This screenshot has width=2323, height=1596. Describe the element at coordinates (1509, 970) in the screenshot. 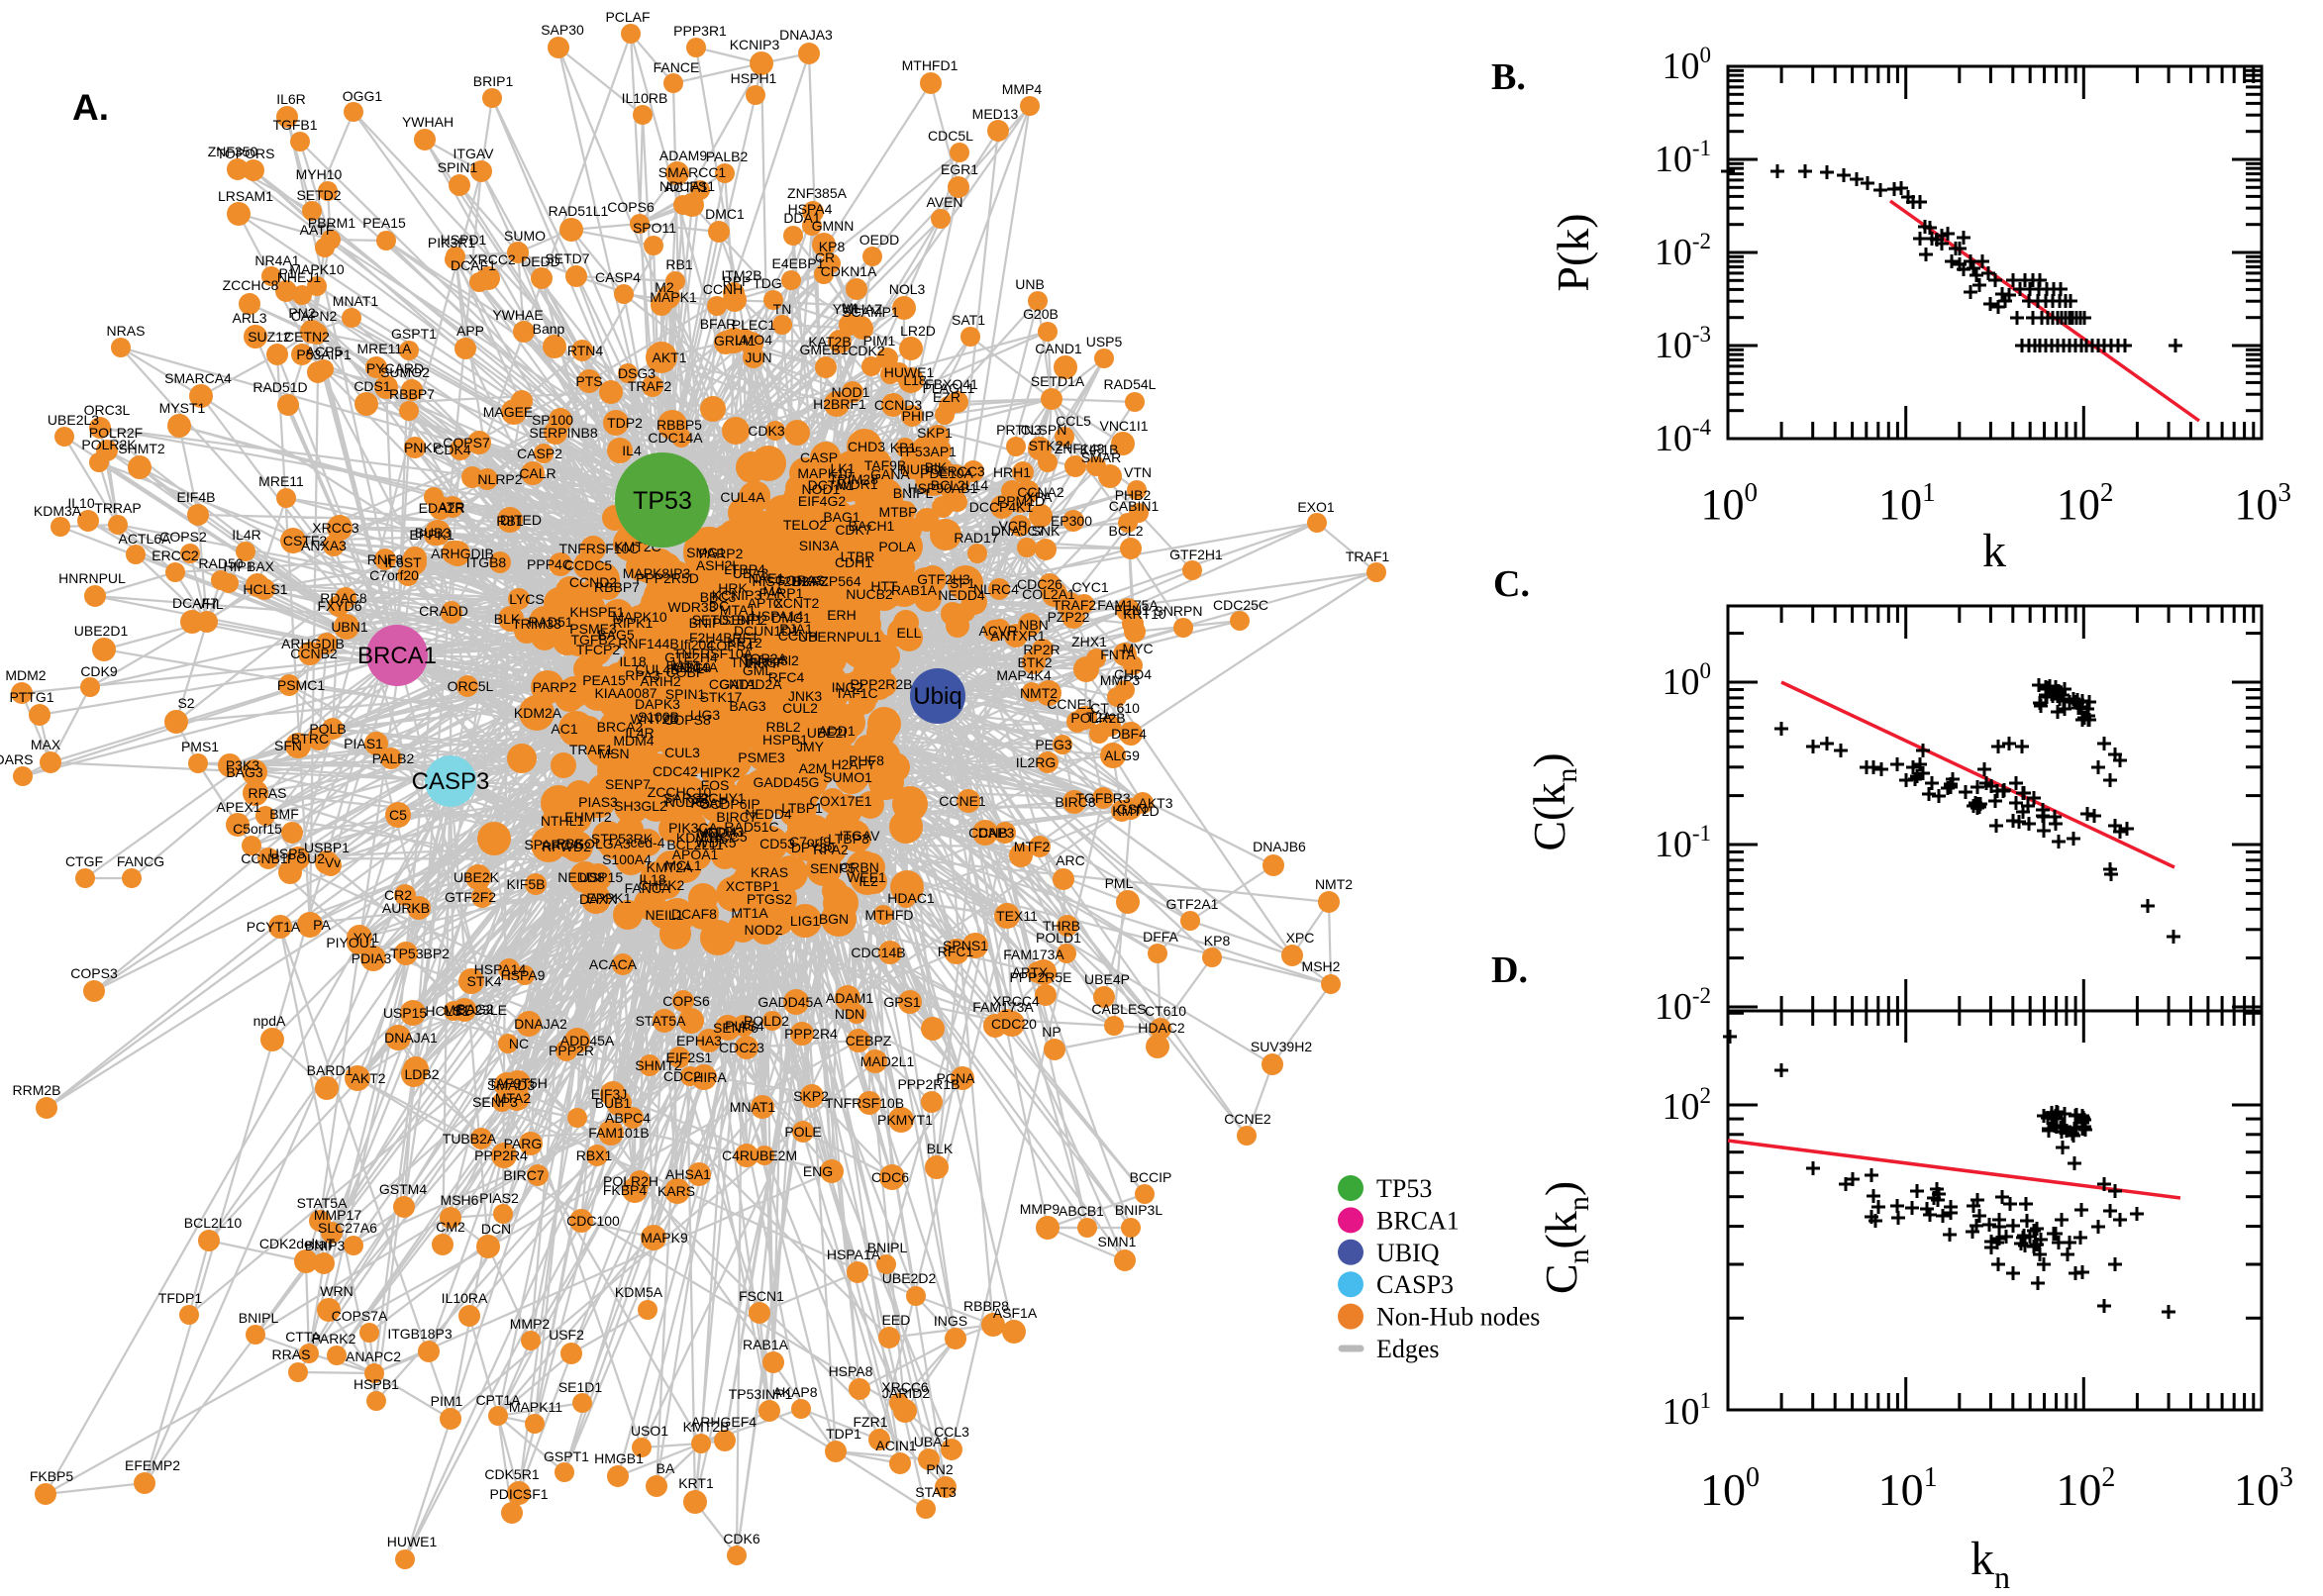

I see `svg-text: D.` at that location.